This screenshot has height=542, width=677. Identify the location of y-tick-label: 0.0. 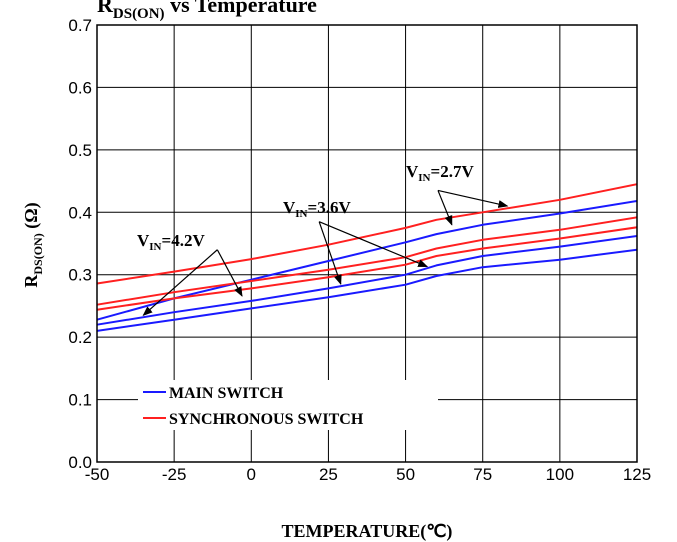
(80, 462).